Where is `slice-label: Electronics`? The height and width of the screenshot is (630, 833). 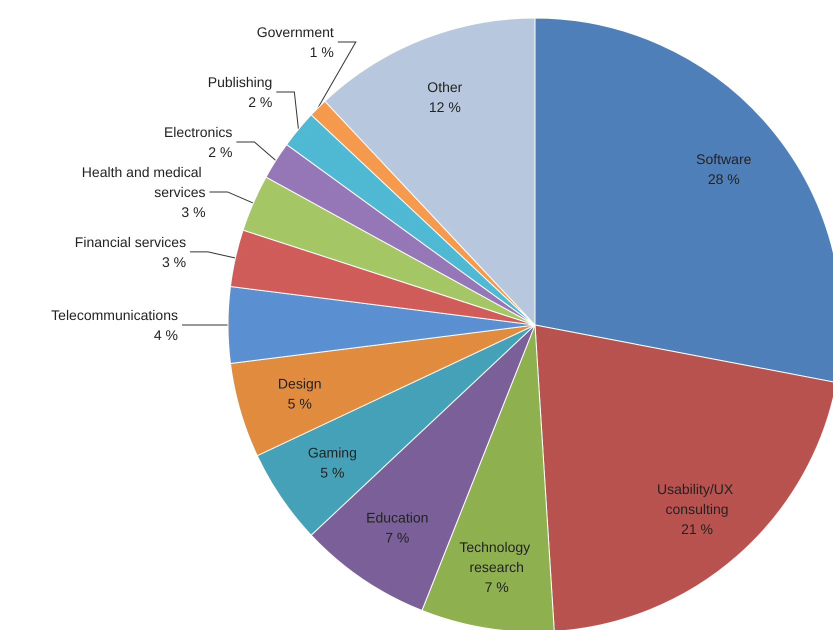 slice-label: Electronics is located at coordinates (198, 132).